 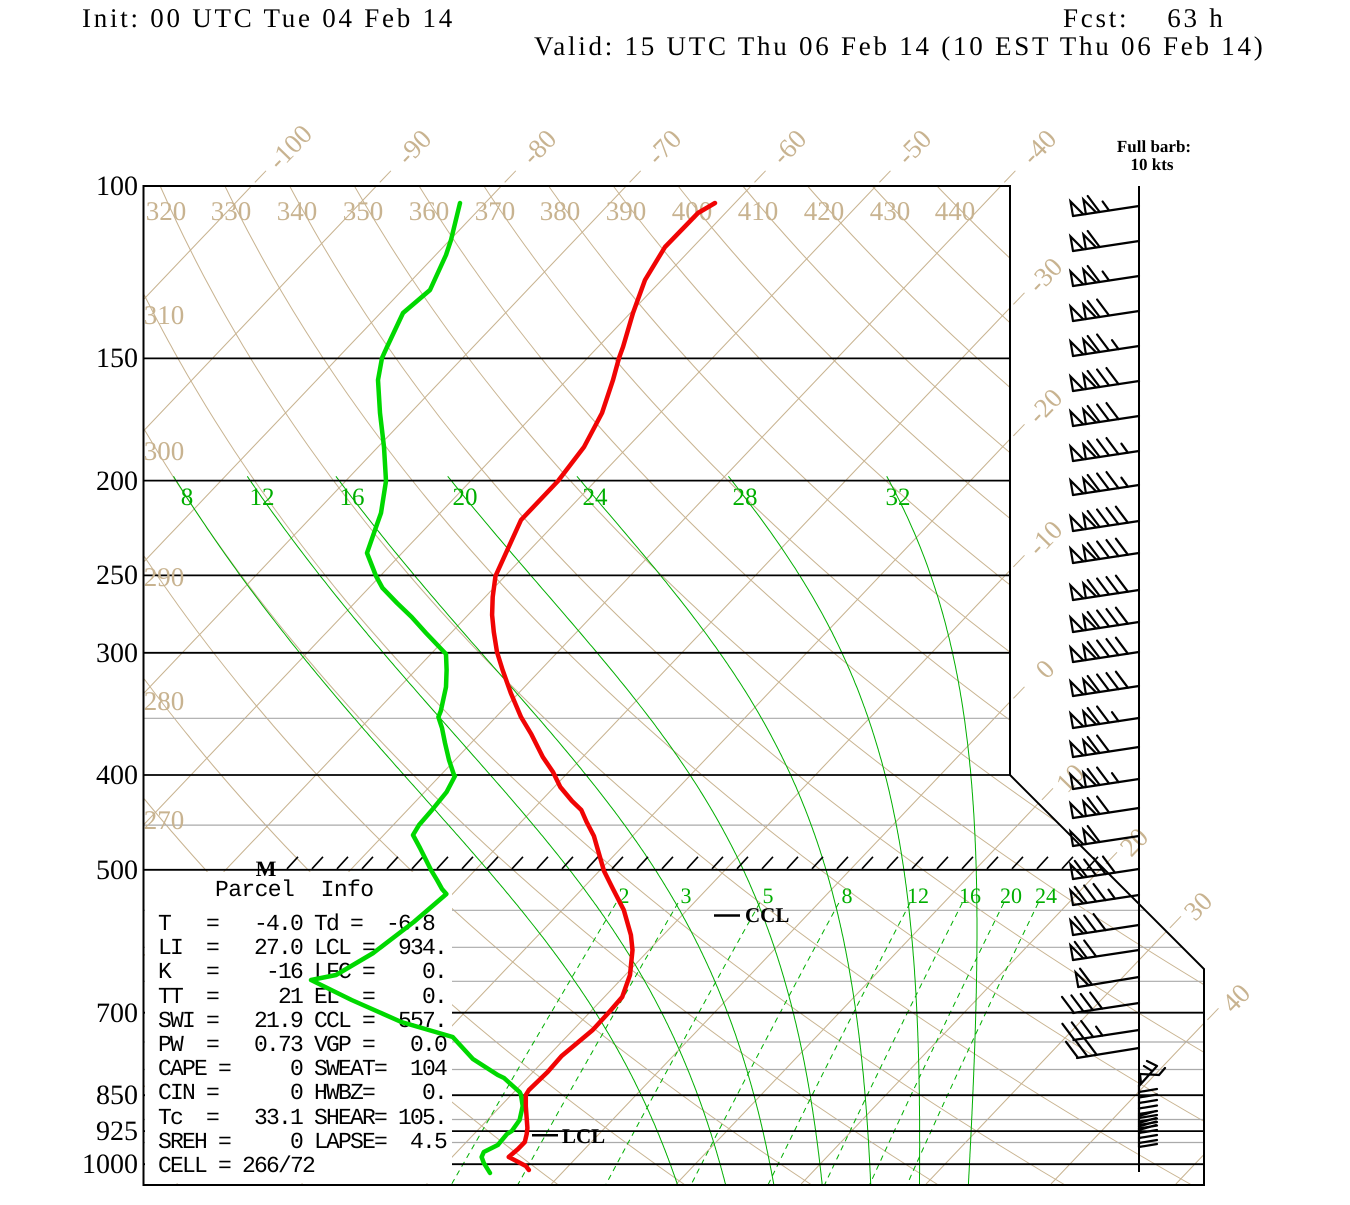 What do you see at coordinates (297, 211) in the screenshot?
I see `svg-text: 340` at bounding box center [297, 211].